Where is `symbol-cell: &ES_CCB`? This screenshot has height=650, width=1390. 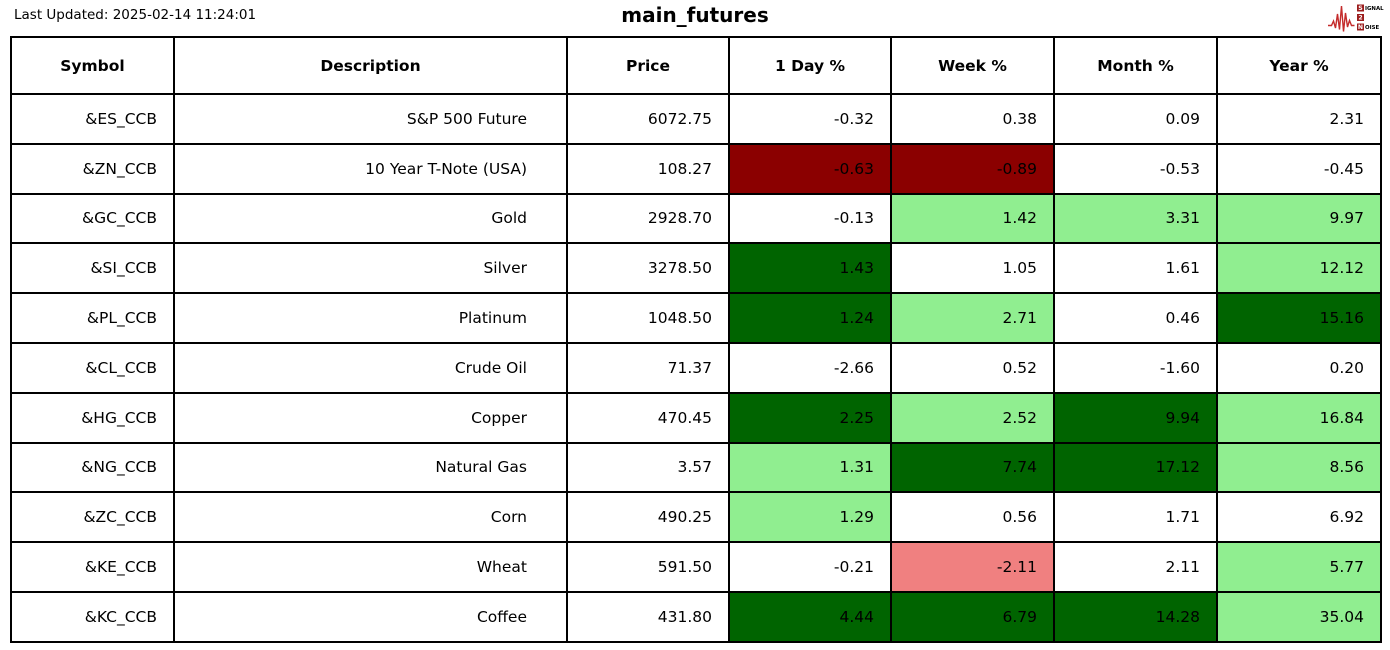
symbol-cell: &ES_CCB is located at coordinates (92, 119).